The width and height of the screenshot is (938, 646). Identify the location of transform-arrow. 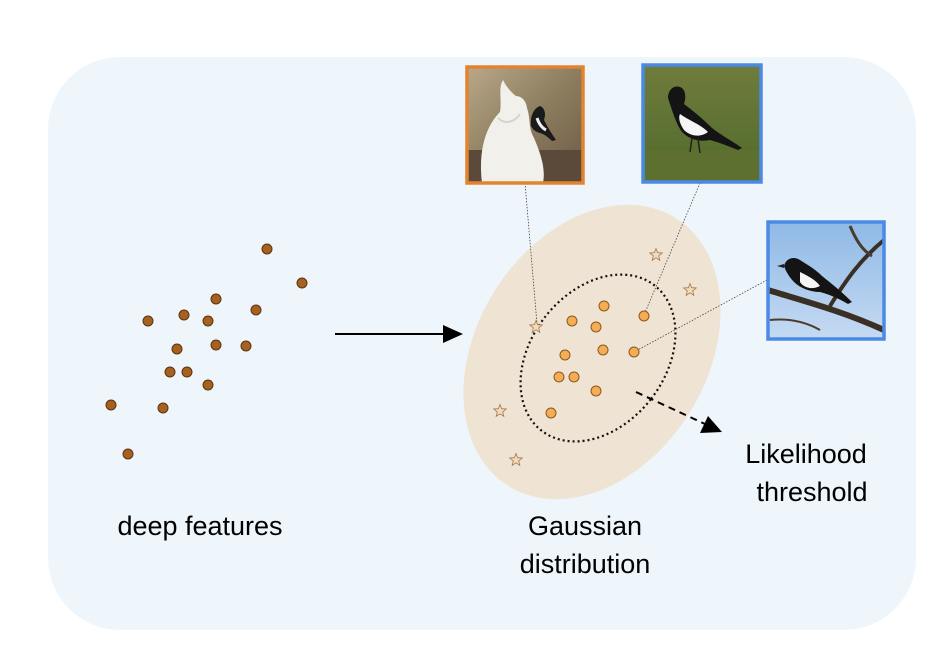
(399, 334).